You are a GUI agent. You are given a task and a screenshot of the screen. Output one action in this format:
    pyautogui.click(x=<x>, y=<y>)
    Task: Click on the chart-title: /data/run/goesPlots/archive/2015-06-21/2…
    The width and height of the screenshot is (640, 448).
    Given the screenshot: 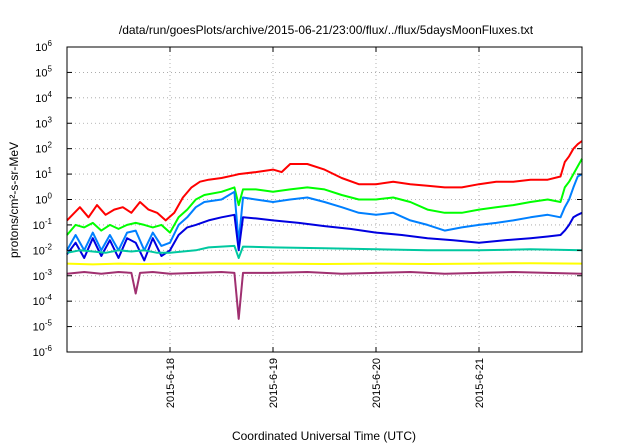 What is the action you would take?
    pyautogui.click(x=326, y=30)
    